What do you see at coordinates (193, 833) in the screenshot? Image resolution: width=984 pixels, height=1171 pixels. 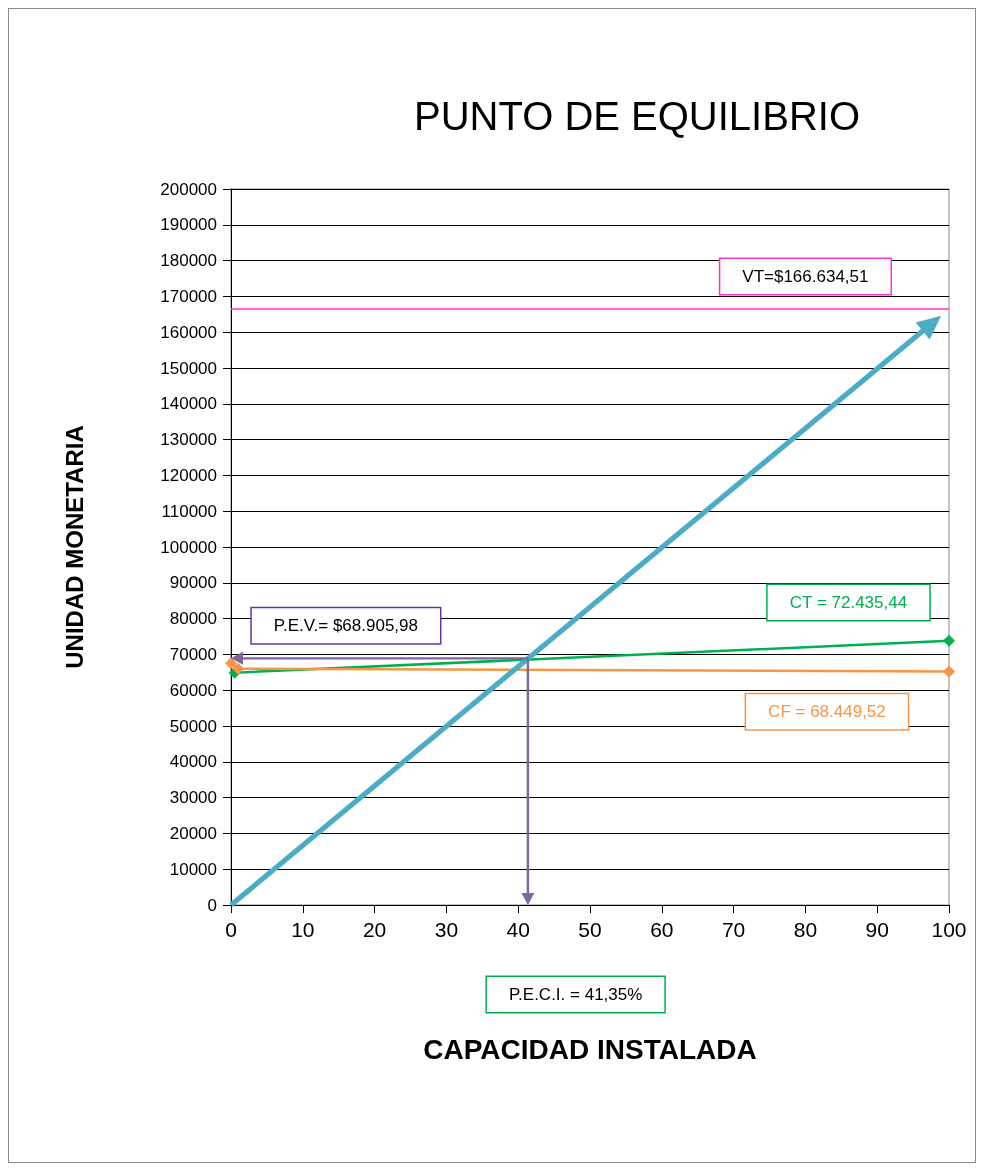 I see `y-tick-label: 20000` at bounding box center [193, 833].